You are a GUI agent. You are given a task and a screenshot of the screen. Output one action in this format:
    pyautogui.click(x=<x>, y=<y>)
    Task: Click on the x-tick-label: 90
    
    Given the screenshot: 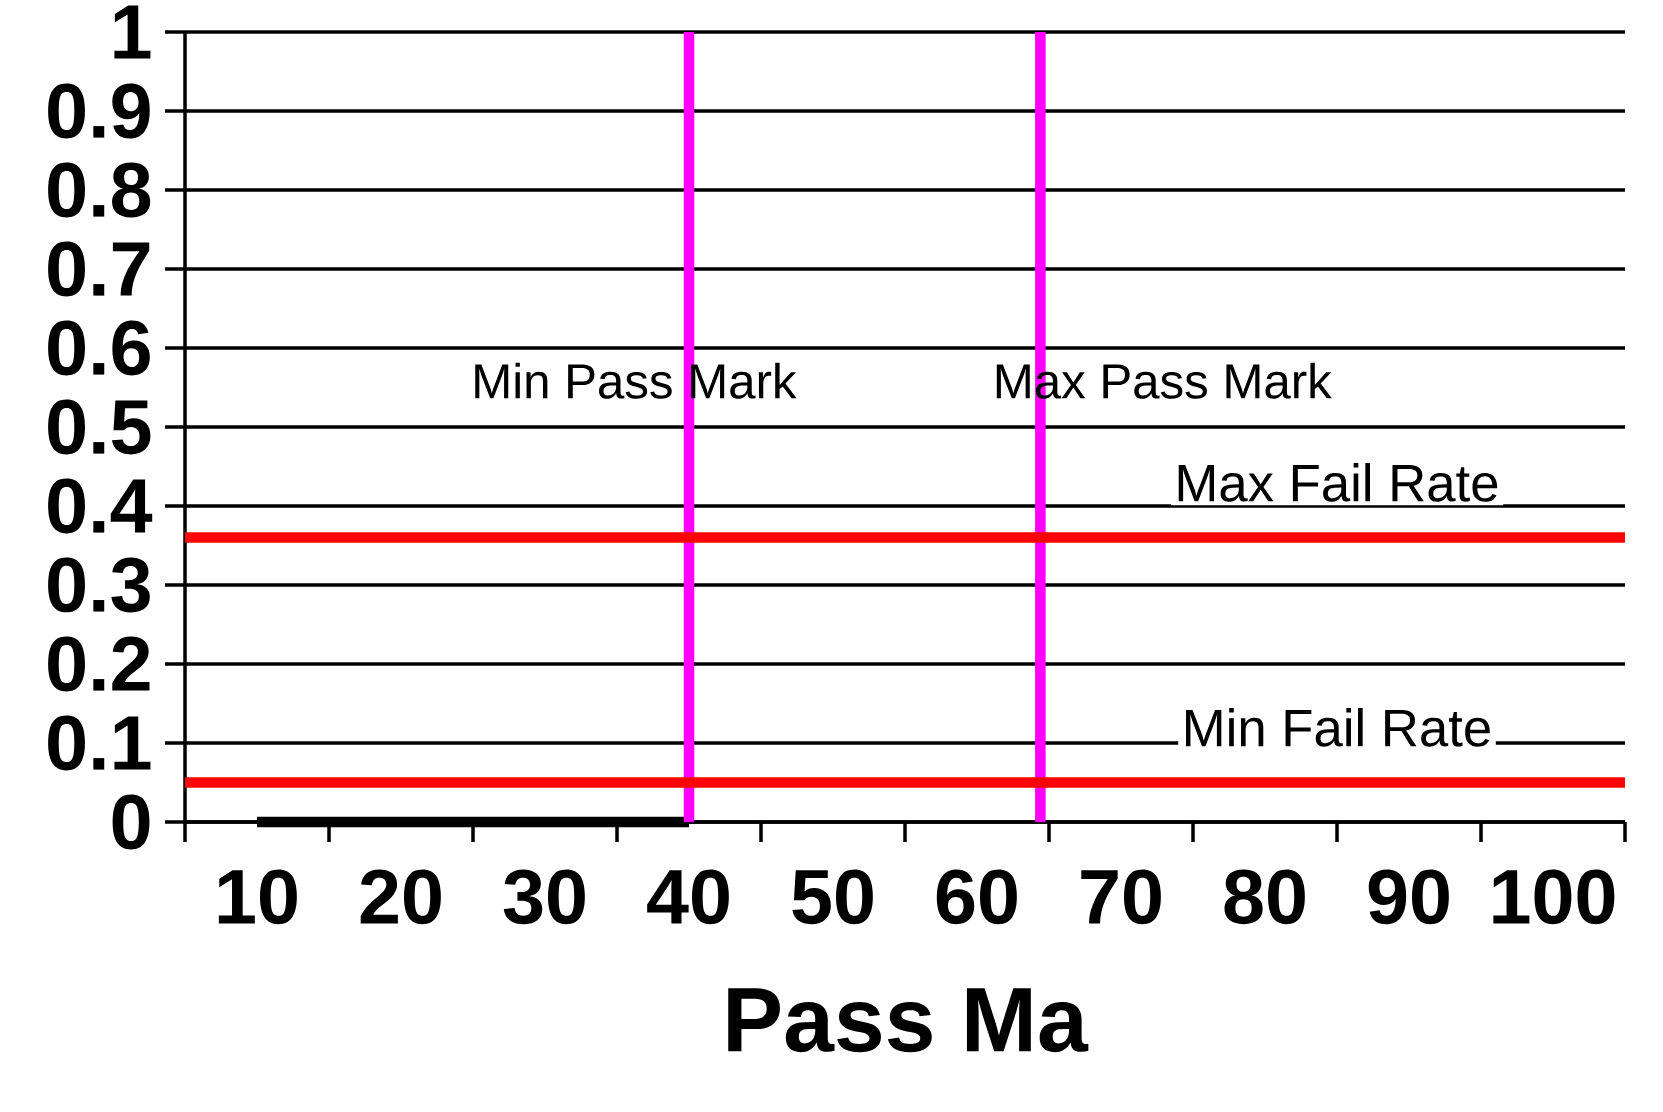 What is the action you would take?
    pyautogui.click(x=1408, y=897)
    